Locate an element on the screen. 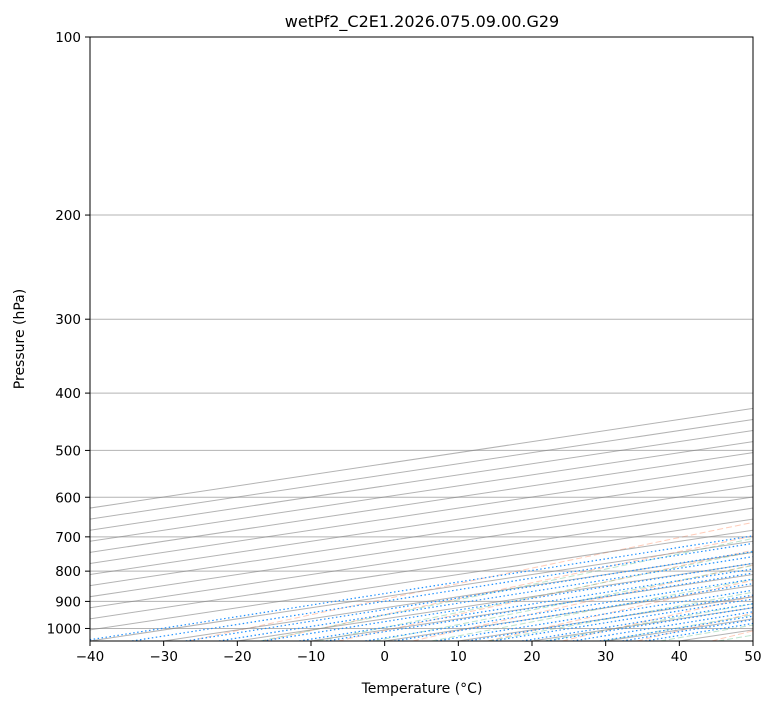 The width and height of the screenshot is (775, 708). x-tick-label: 40 is located at coordinates (679, 657).